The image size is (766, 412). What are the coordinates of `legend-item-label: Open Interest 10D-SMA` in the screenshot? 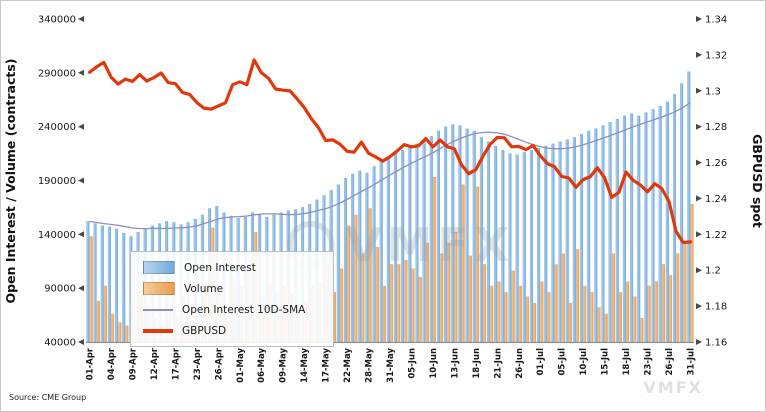 It's located at (244, 309).